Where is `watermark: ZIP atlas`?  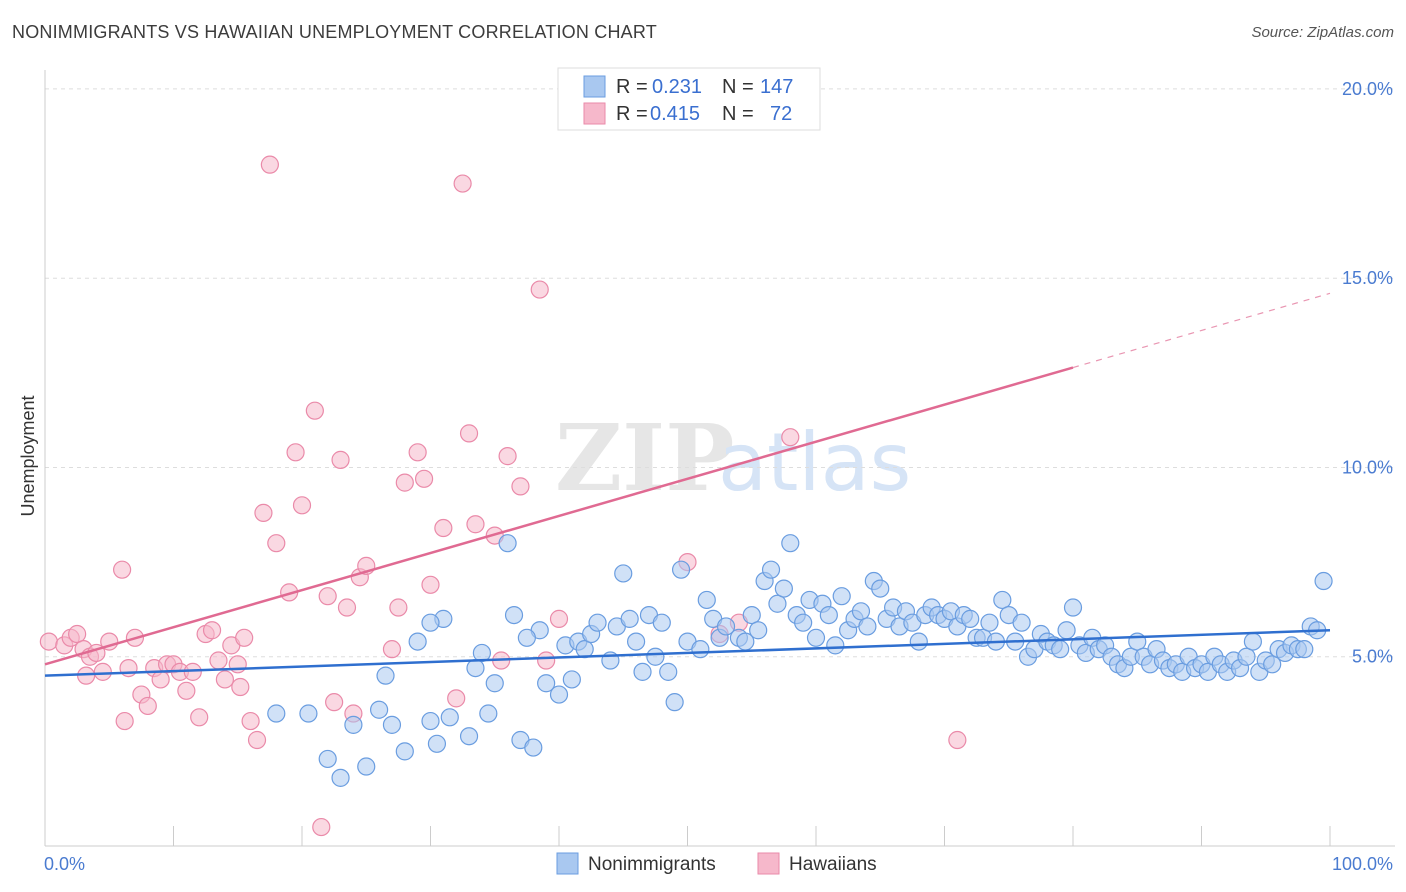 watermark: ZIP atlas is located at coordinates (733, 458).